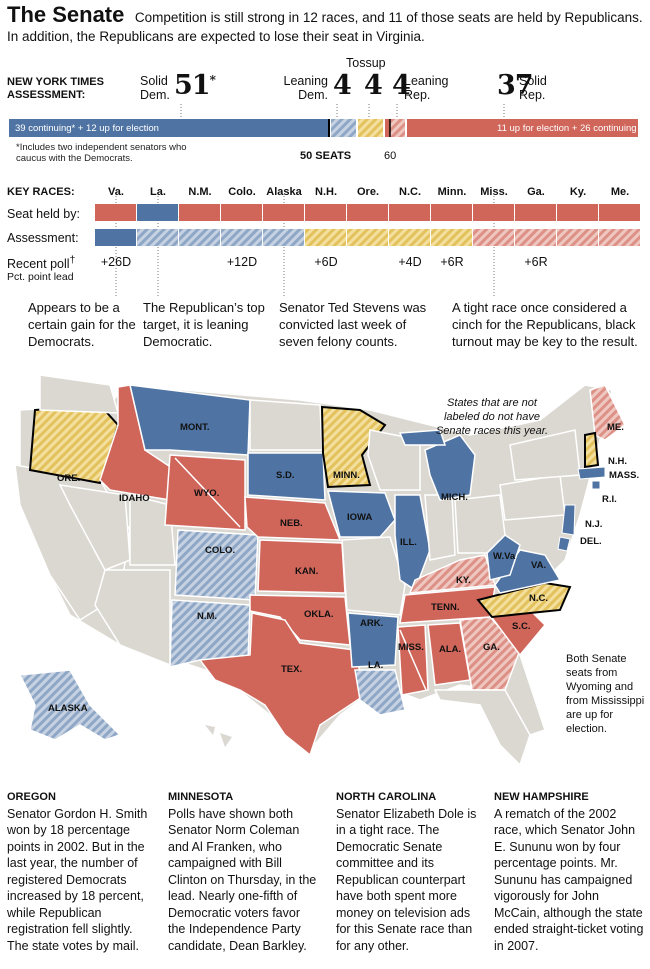 The image size is (650, 969). What do you see at coordinates (615, 427) in the screenshot?
I see `map-label: ME.` at bounding box center [615, 427].